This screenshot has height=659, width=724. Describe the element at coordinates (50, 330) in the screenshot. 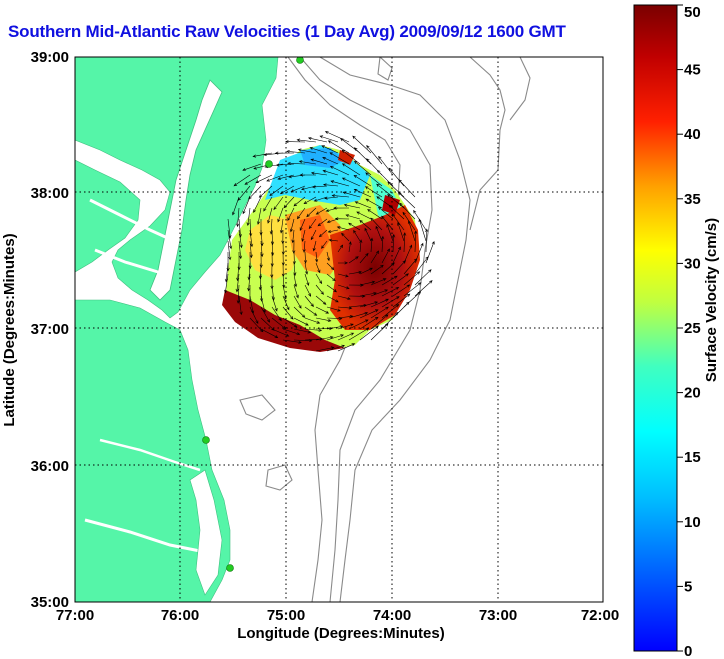

I see `y-tick-labels: 39:00 38:00 37:00 36:00 35:00` at that location.